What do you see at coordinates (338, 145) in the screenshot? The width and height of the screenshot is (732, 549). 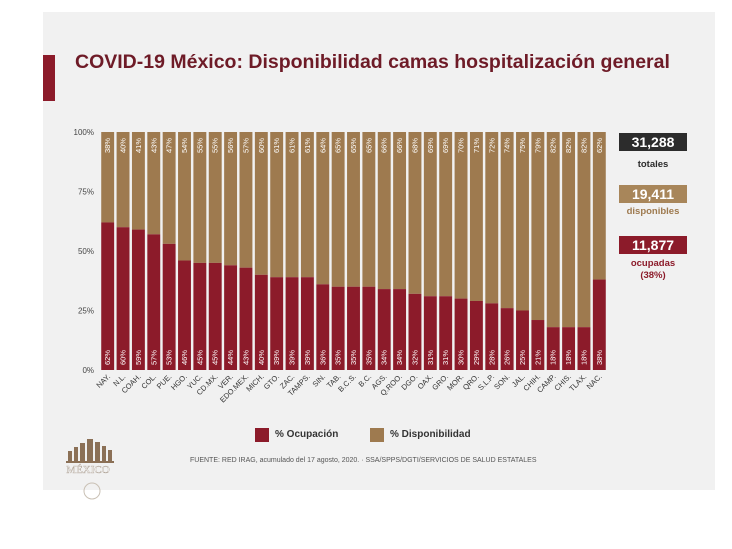 I see `data-label-disponibilidad: 65%` at bounding box center [338, 145].